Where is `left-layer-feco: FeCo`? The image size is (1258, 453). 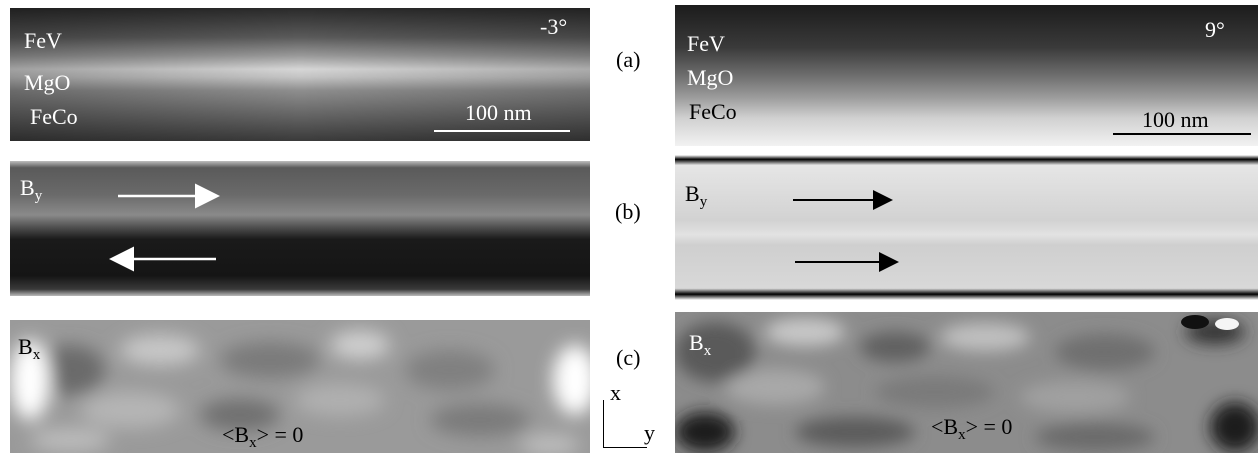 left-layer-feco: FeCo is located at coordinates (54, 116).